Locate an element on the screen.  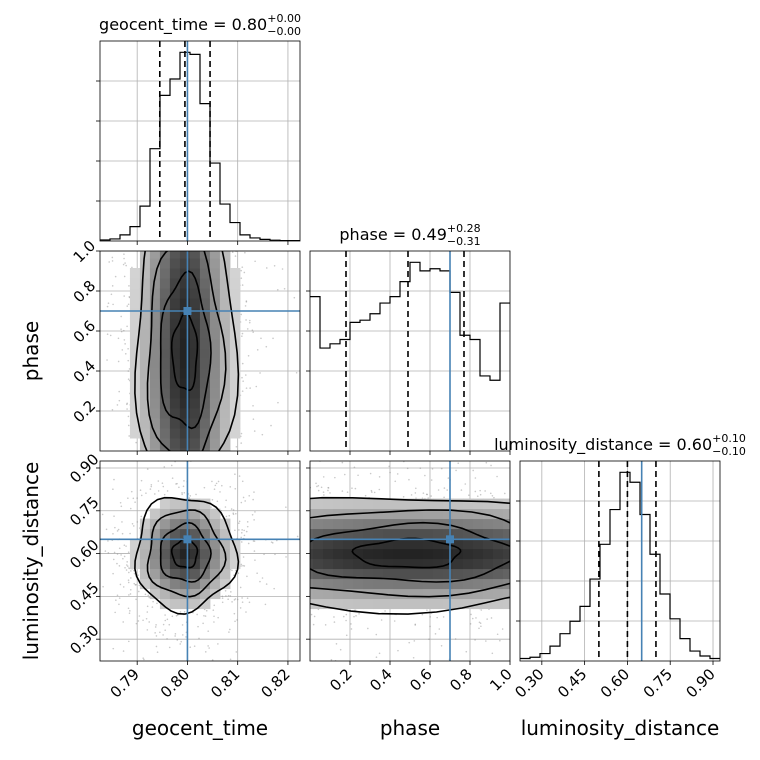
x-tick-label-luminosity_distance: 0.30 is located at coordinates (529, 683).